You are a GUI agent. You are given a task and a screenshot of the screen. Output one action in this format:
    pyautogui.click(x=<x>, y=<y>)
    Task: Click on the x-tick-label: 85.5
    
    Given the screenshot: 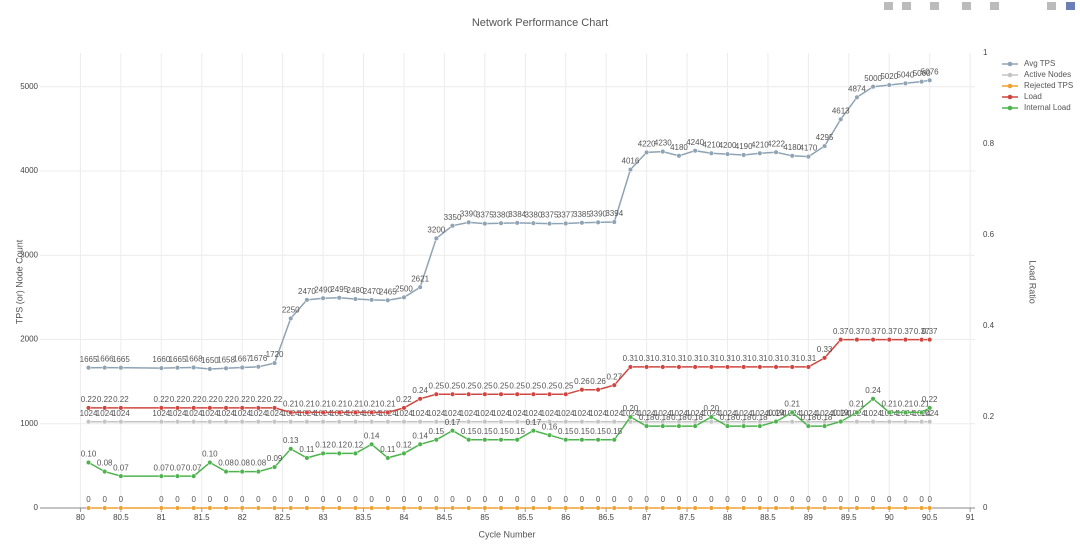 What is the action you would take?
    pyautogui.click(x=526, y=517)
    